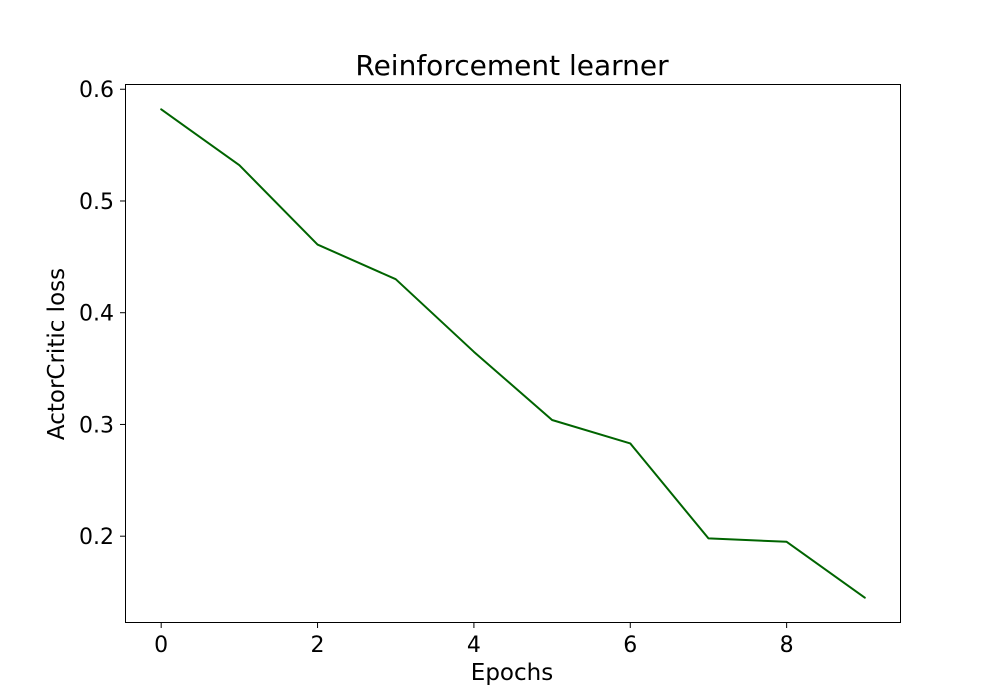 The image size is (1000, 700). What do you see at coordinates (512, 65) in the screenshot?
I see `chart-title: Reinforcement learner` at bounding box center [512, 65].